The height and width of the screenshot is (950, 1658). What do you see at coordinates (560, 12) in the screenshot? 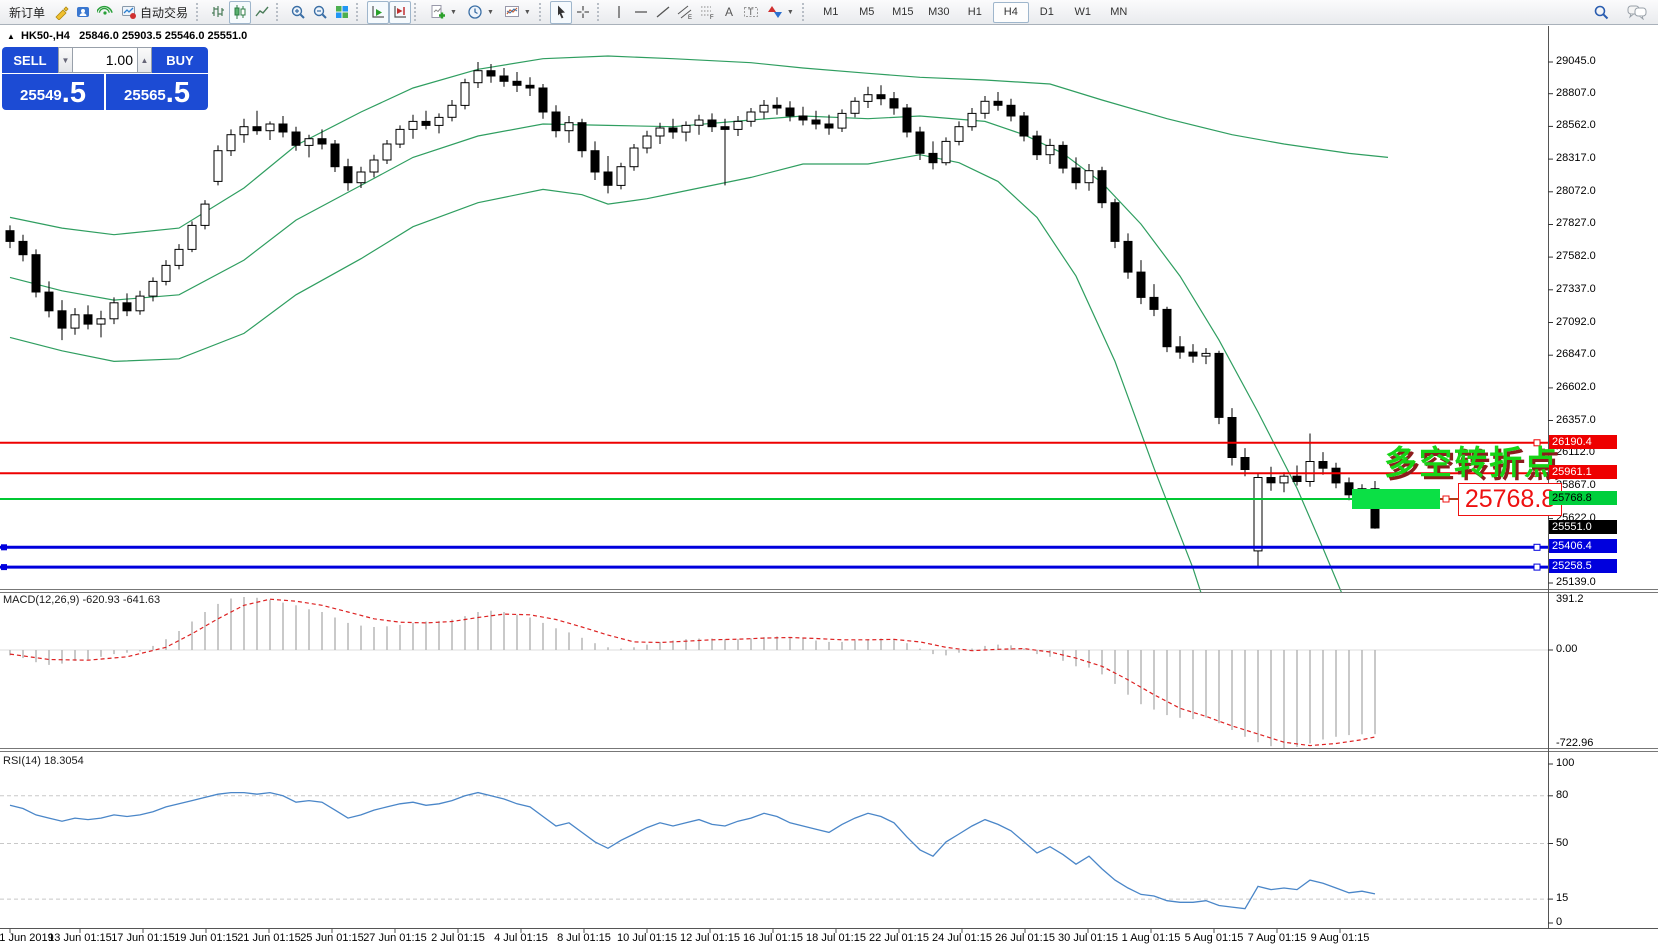
I see `cursor-icon` at bounding box center [560, 12].